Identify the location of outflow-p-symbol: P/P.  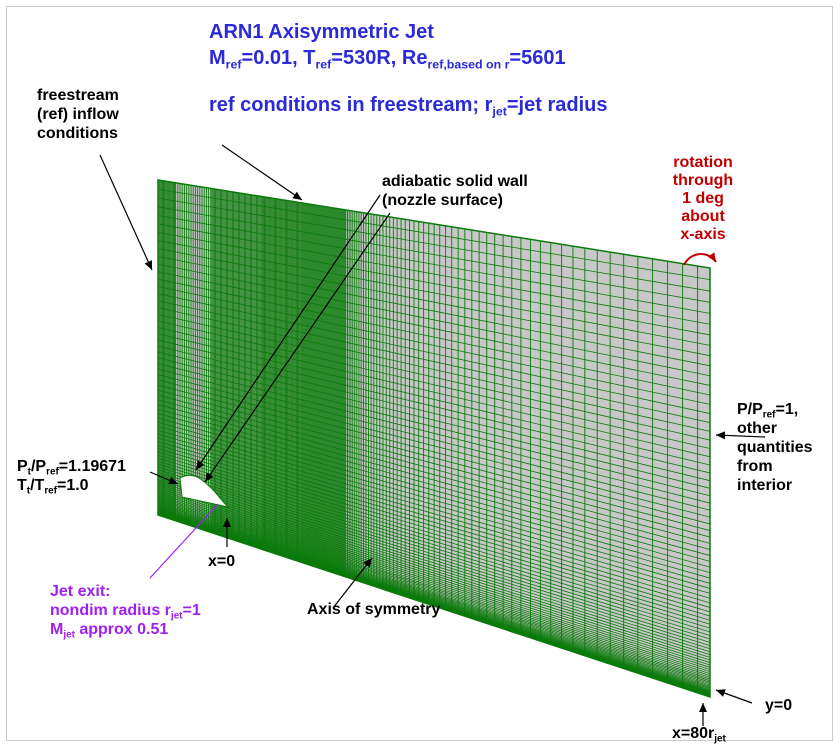
(750, 409).